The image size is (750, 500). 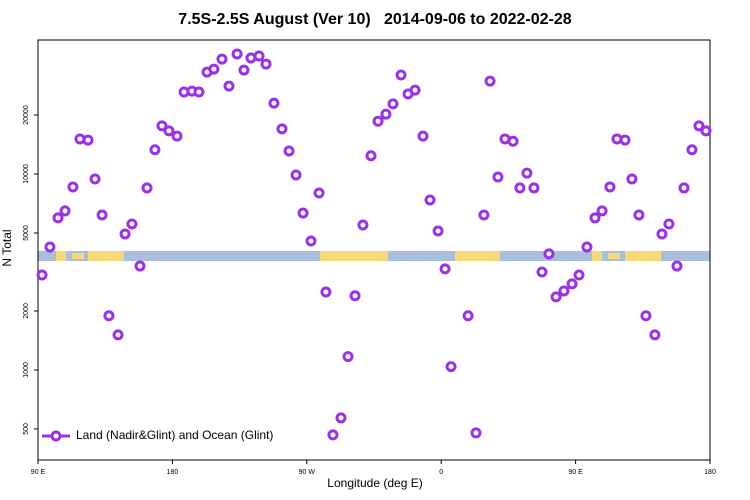 What do you see at coordinates (26, 370) in the screenshot?
I see `y-tick-label: 1000` at bounding box center [26, 370].